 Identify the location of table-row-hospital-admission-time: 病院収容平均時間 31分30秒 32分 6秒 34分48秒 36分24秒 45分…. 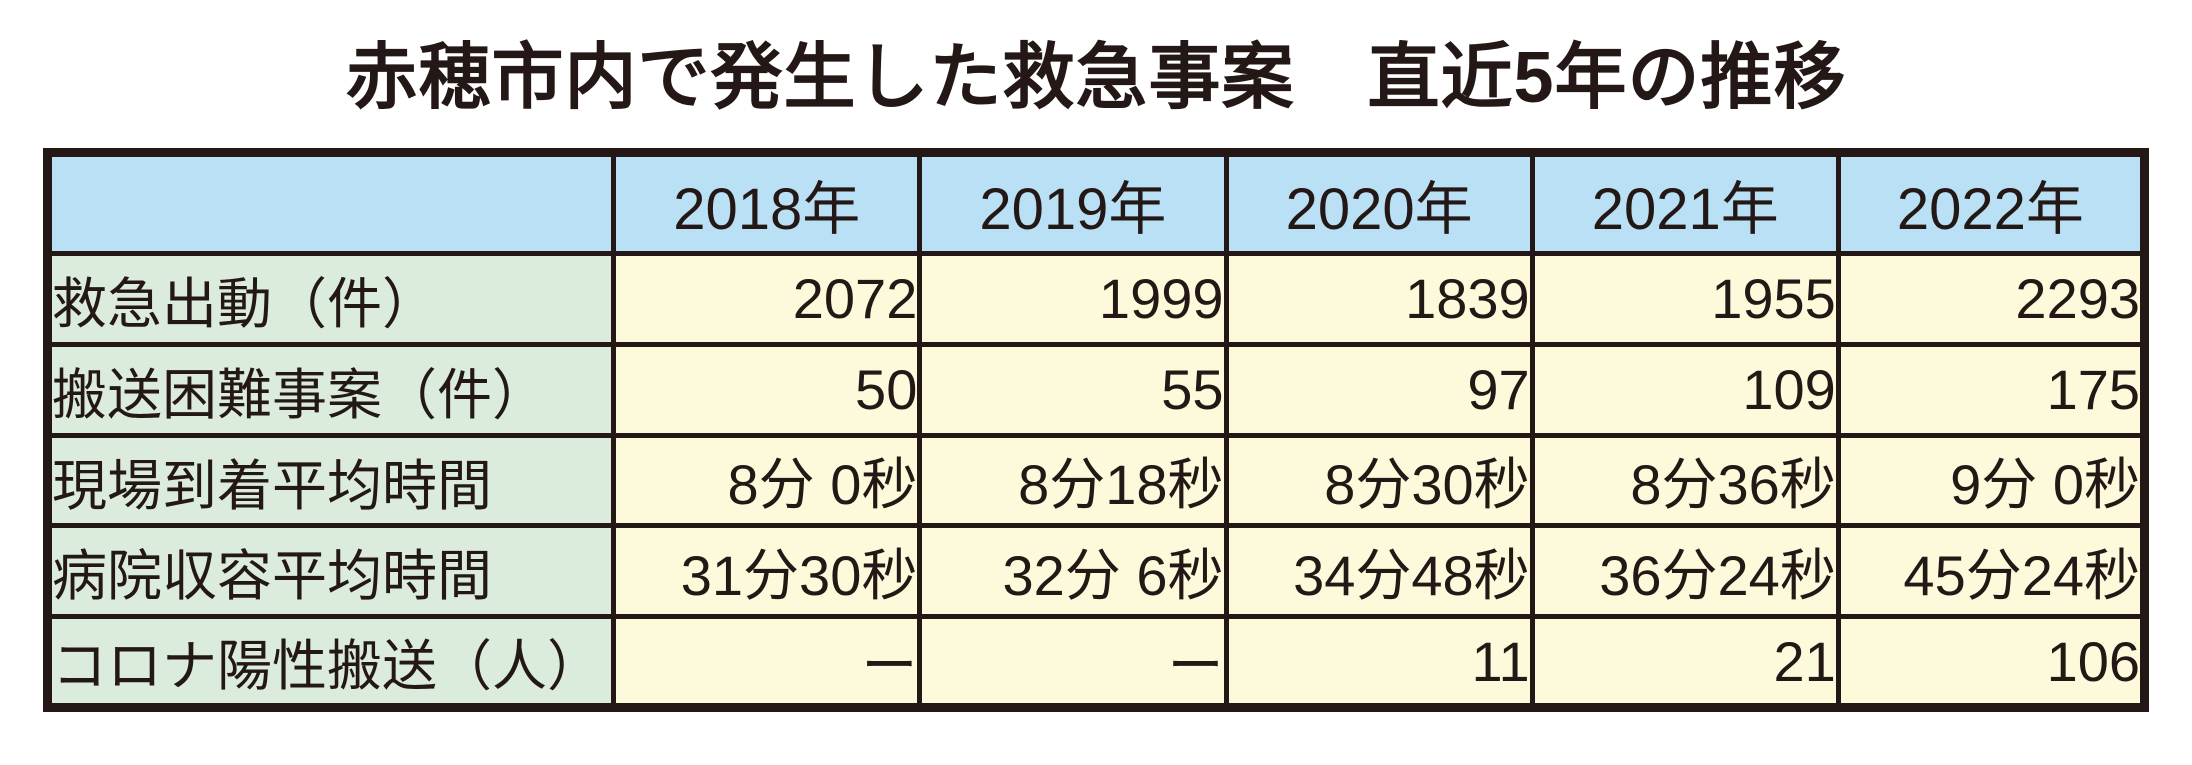
(1096, 571).